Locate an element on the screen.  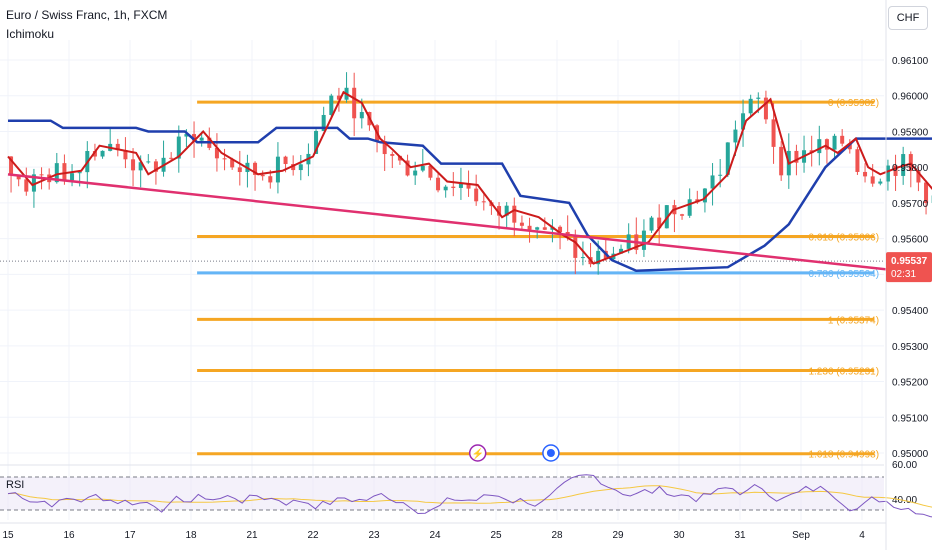
price-tick-label: 0.95400 is located at coordinates (910, 311).